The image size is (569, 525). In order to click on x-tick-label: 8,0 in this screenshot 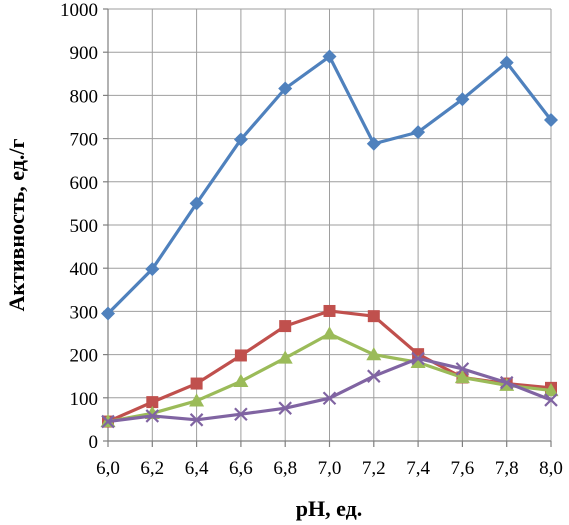, I will do `click(551, 468)`.